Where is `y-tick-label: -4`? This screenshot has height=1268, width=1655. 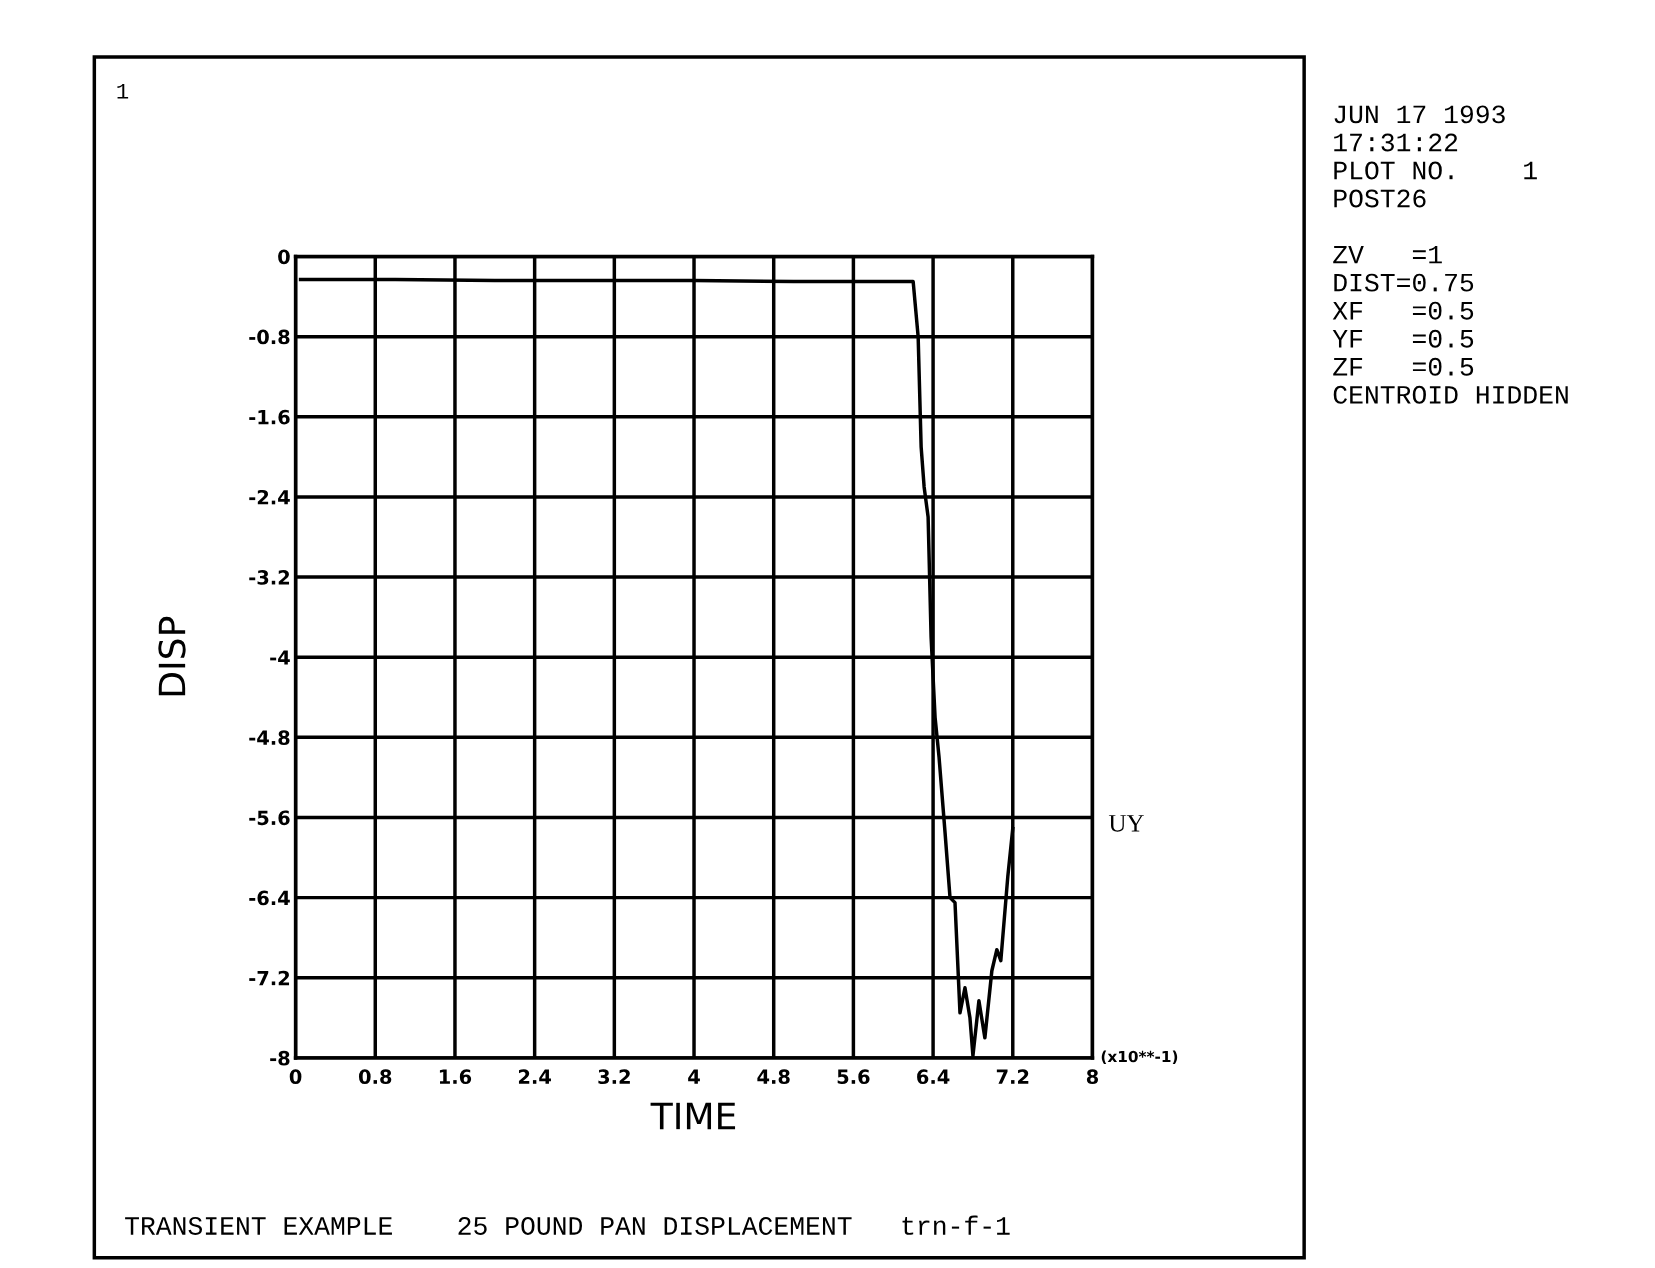
y-tick-label: -4 is located at coordinates (280, 657).